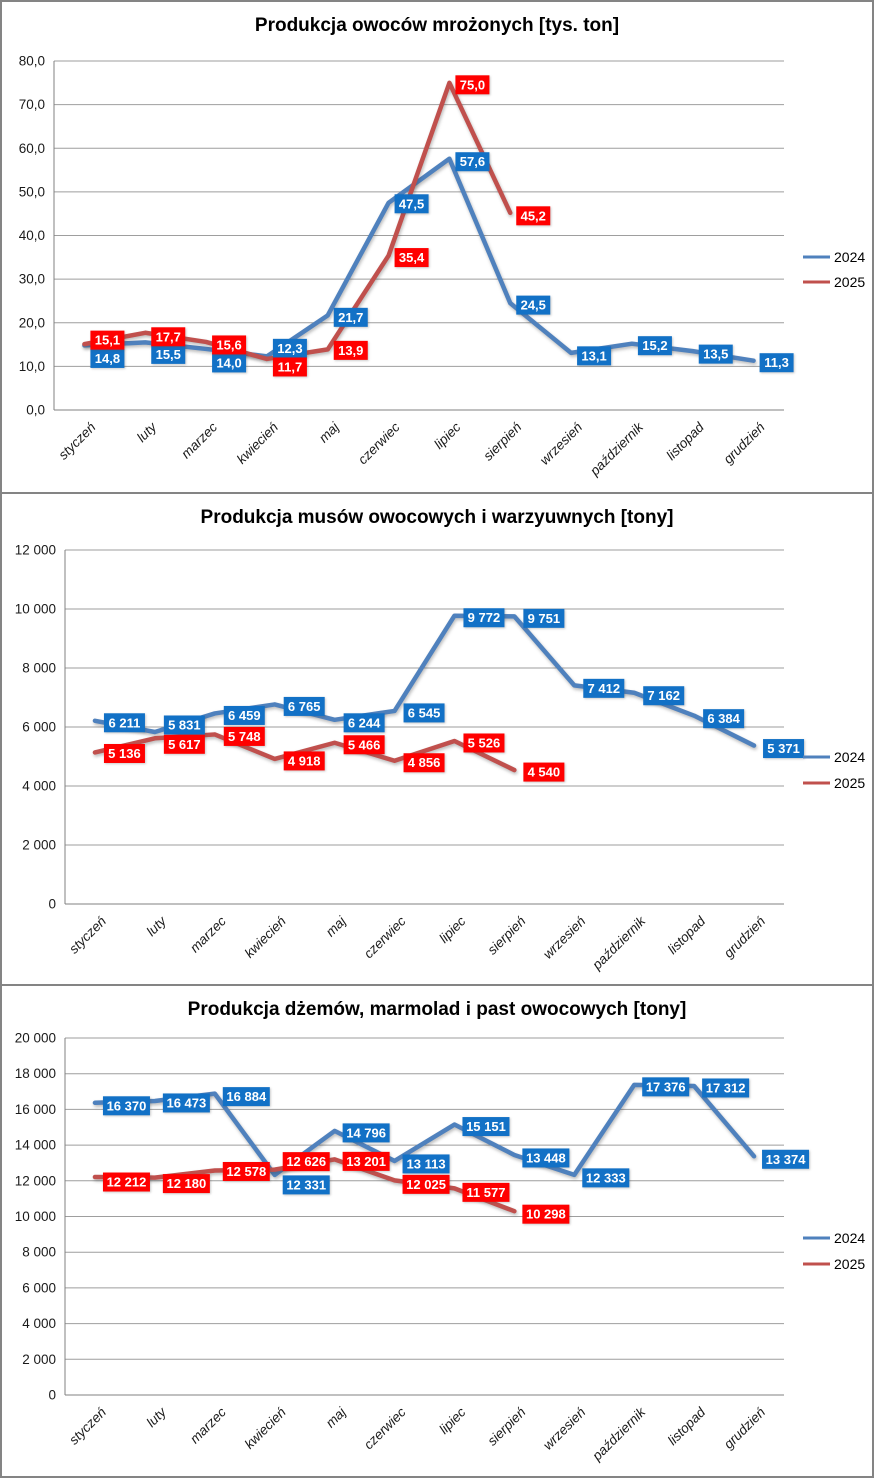 This screenshot has width=874, height=1482. I want to click on y-tick-label: 8 000, so click(39, 1252).